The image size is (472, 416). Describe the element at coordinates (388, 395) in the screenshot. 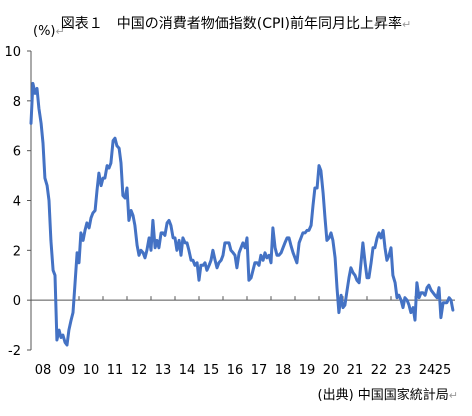

I see `source-note: (出典) 中国国家統計局↵` at that location.